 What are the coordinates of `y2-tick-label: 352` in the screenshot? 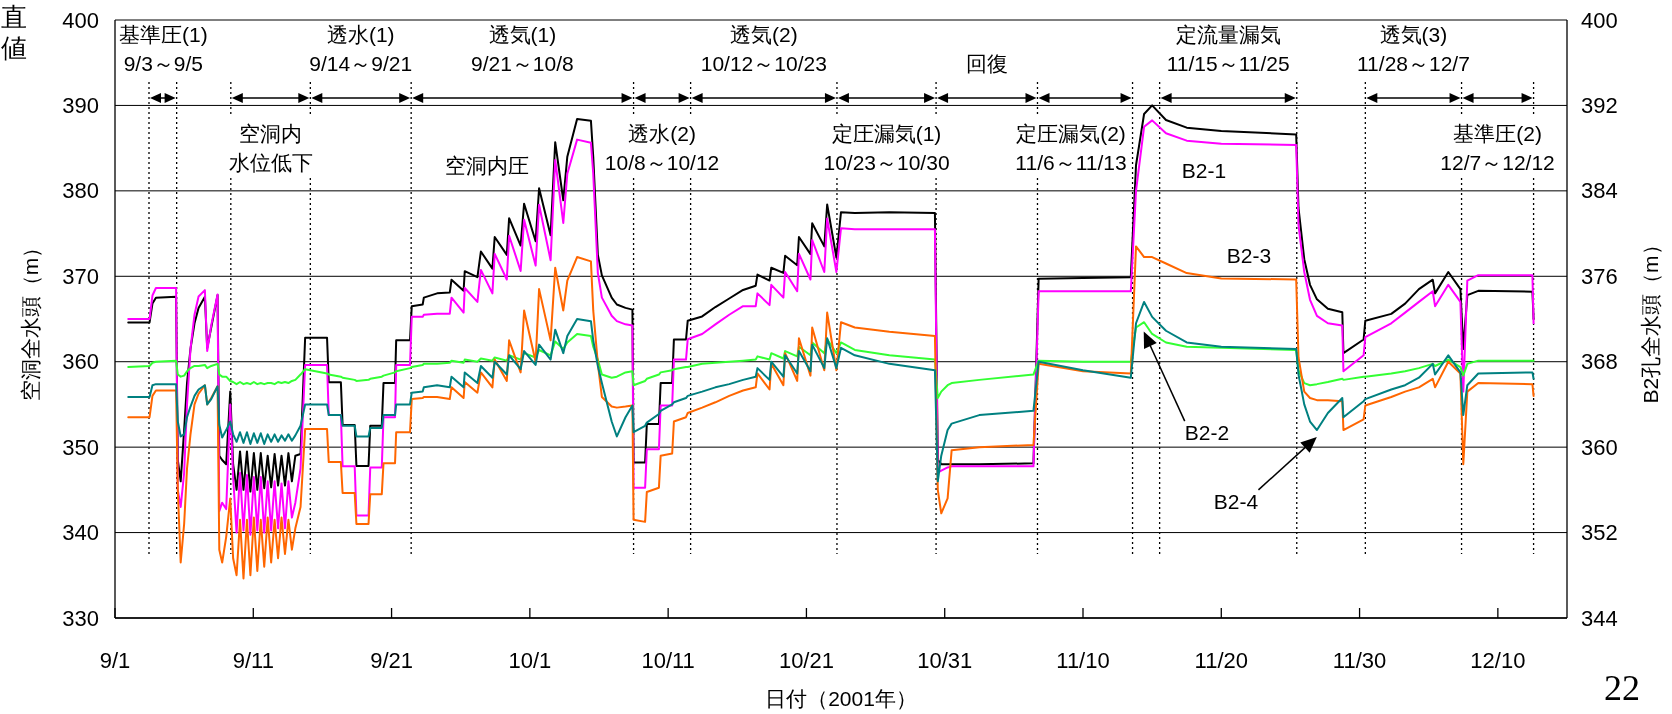 It's located at (1599, 533).